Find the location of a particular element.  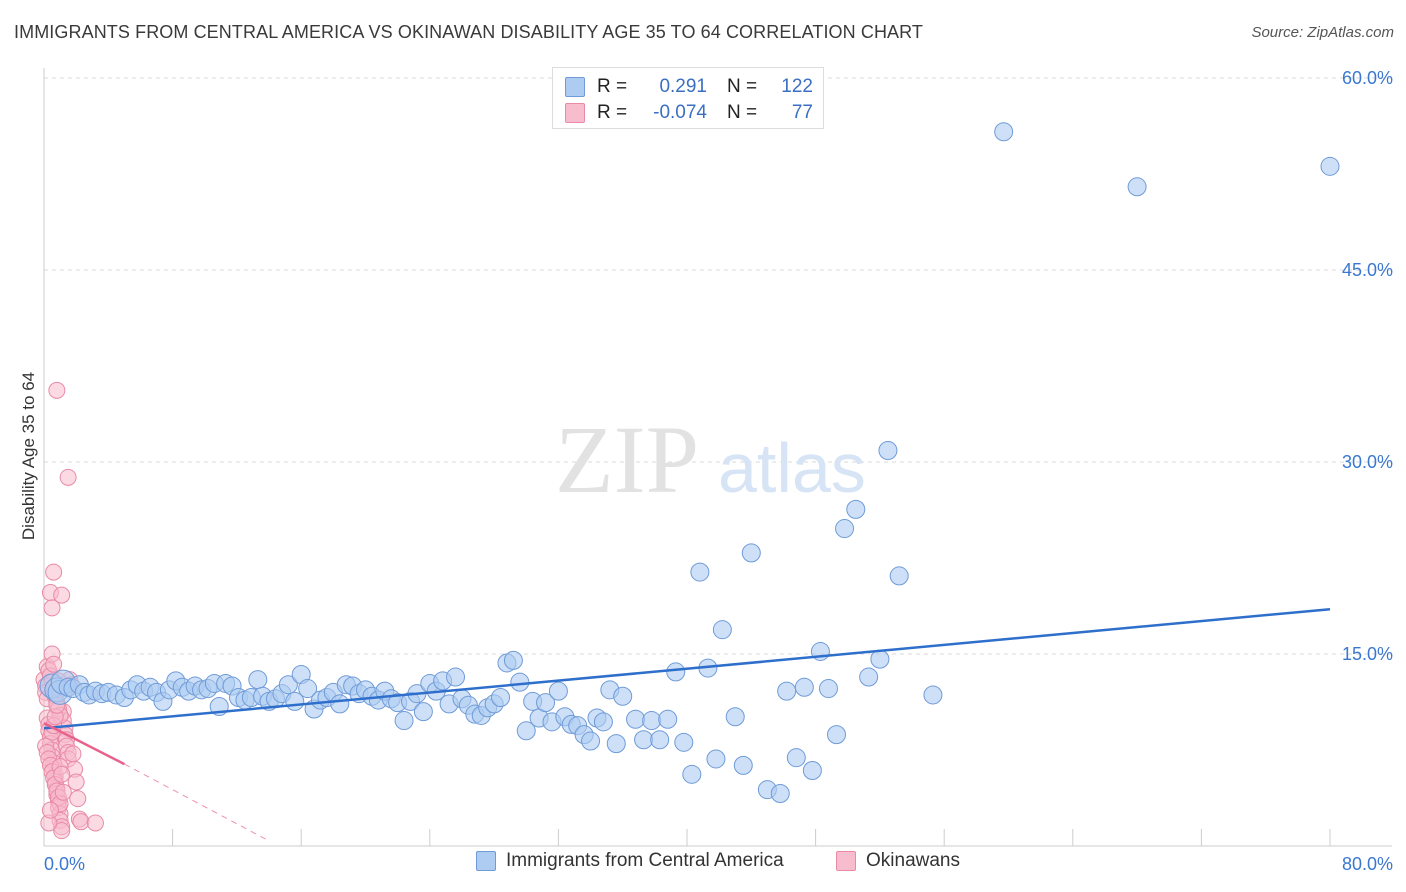

watermark: ZIP atlas is located at coordinates (710, 459).